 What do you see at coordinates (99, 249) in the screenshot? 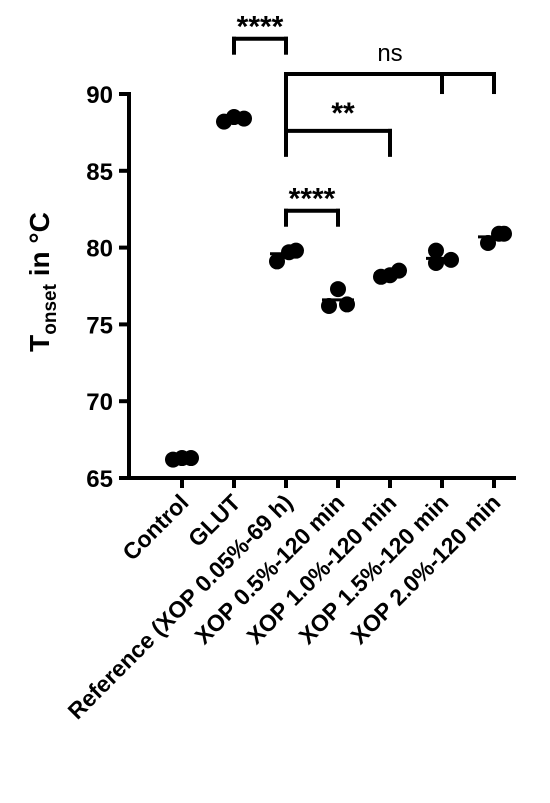
I see `y-tick-label: 80` at bounding box center [99, 249].